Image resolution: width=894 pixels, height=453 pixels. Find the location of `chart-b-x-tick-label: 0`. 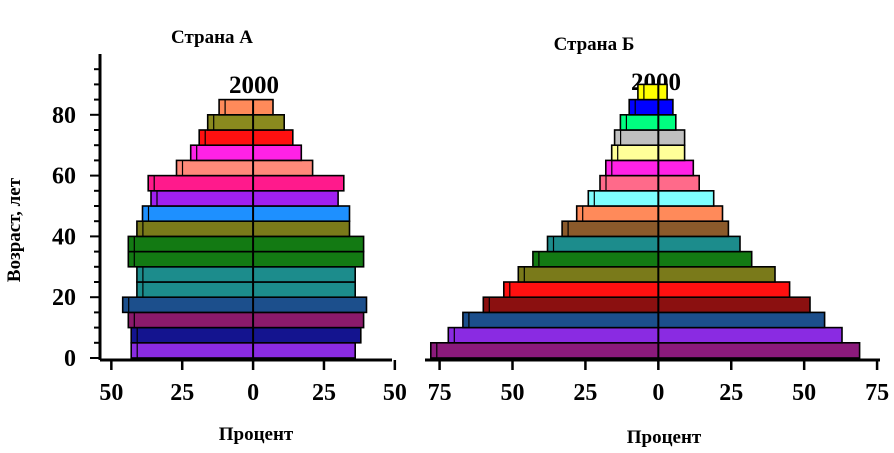

chart-b-x-tick-label: 0 is located at coordinates (658, 393).